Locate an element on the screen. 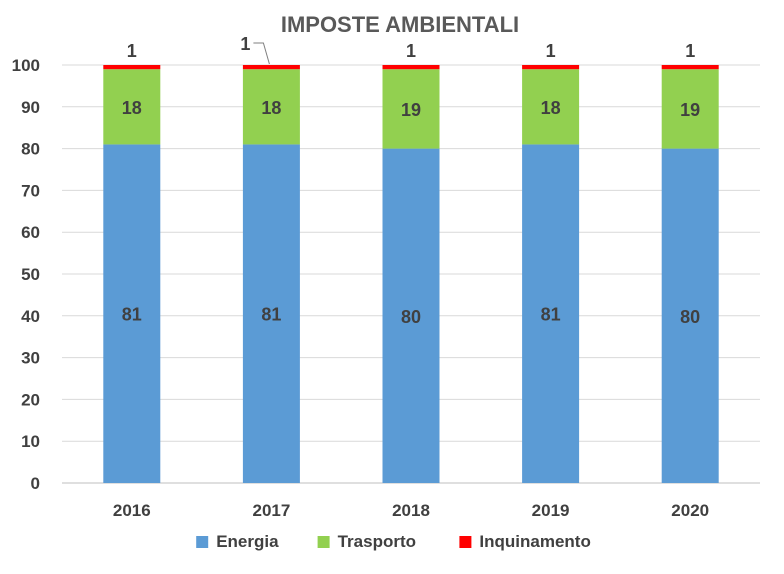 This screenshot has width=784, height=574. y-tick-label: 70 is located at coordinates (30, 190).